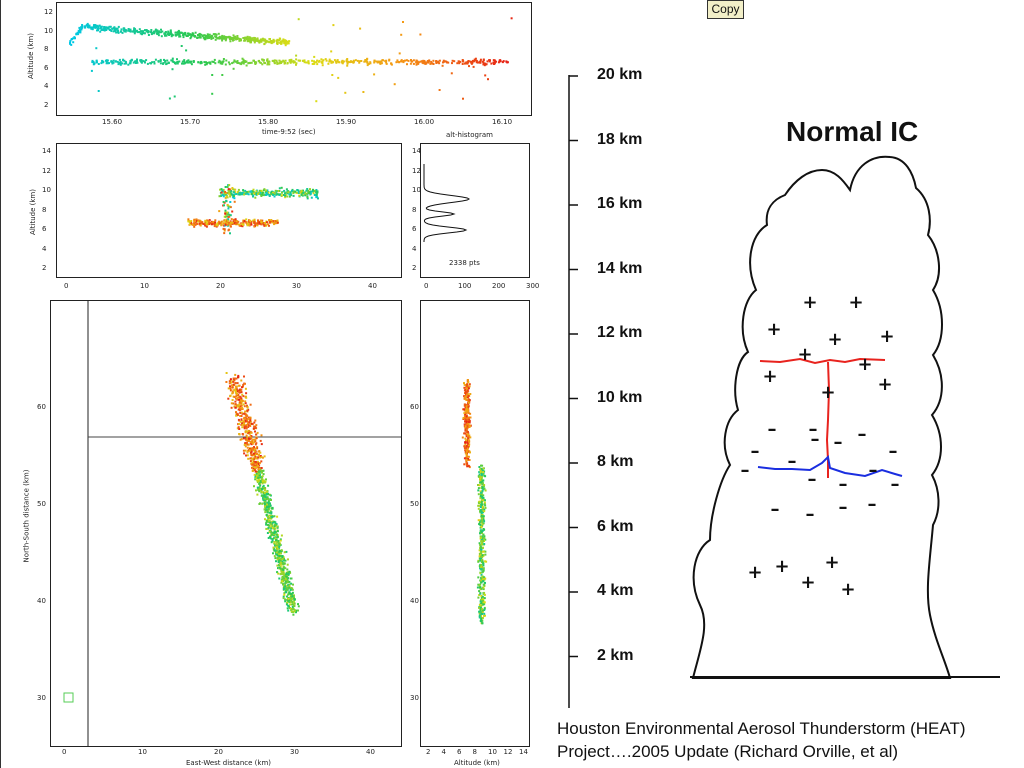  Describe the element at coordinates (725, 9) in the screenshot. I see `copy-button: Copy` at that location.